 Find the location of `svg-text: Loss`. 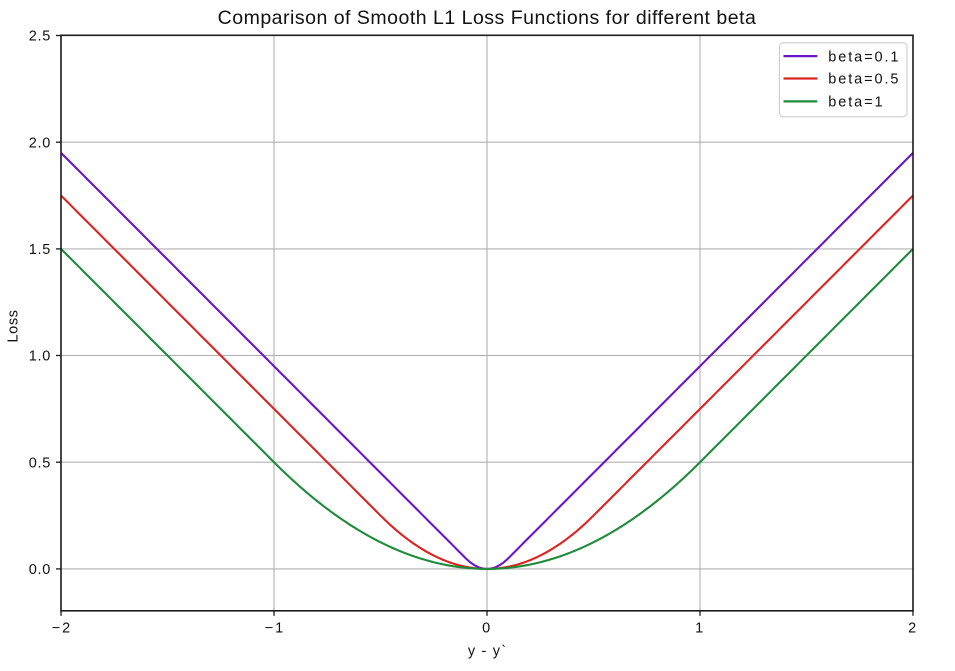

svg-text: Loss is located at coordinates (14, 325).